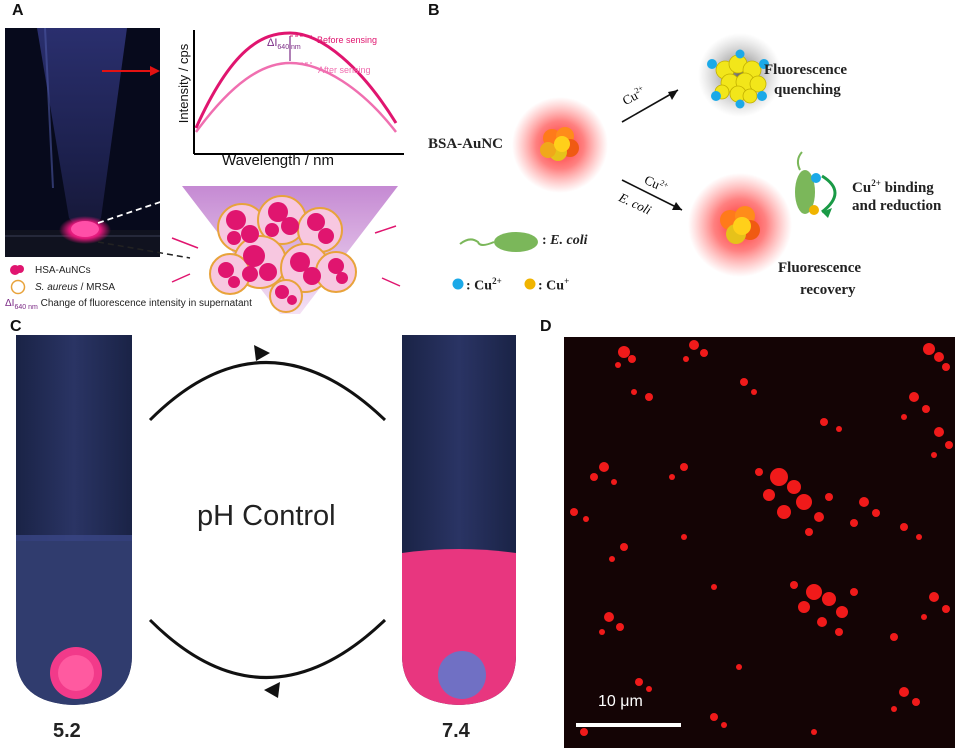  Describe the element at coordinates (876, 183) in the screenshot. I see `binding-cu-sup: 2+` at that location.